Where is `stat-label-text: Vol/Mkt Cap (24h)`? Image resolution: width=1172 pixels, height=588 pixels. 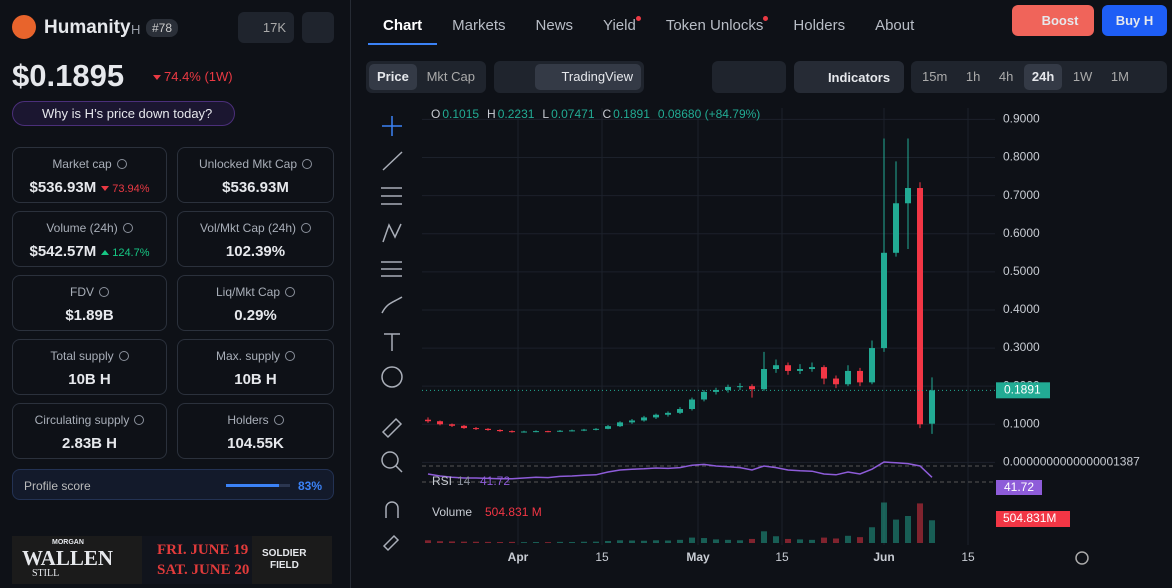
stat-label-text: Vol/Mkt Cap (24h) is located at coordinates (248, 228).